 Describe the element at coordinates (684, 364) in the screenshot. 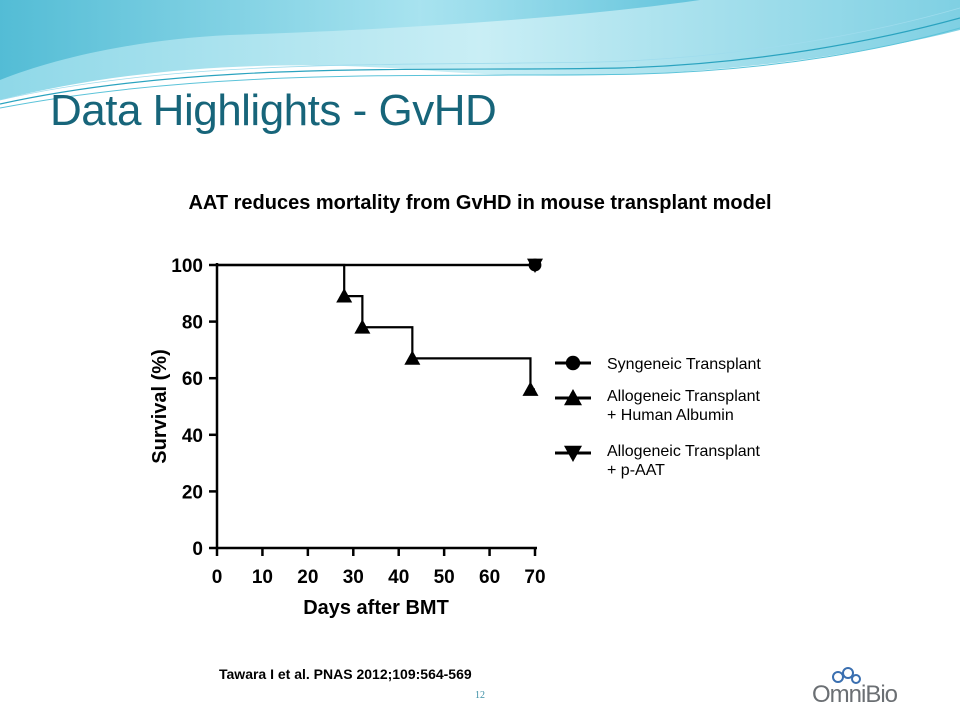

I see `legend-label-1: Syngeneic Transplant` at that location.